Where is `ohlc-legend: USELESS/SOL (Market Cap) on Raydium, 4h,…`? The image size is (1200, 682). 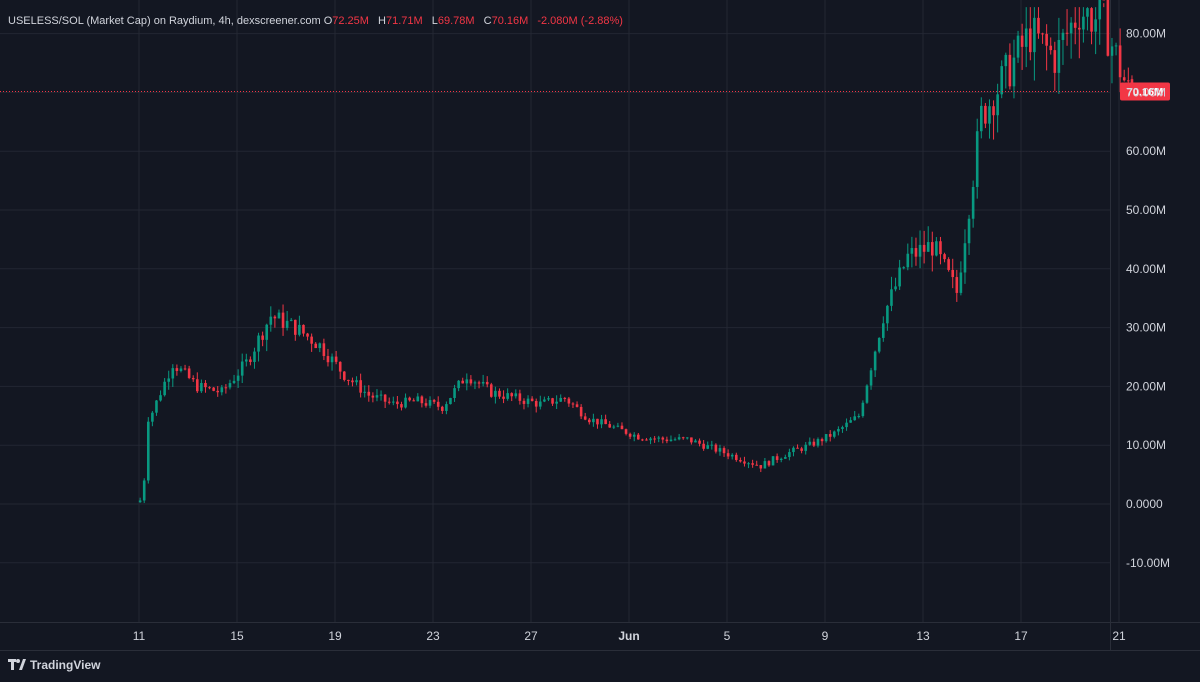 ohlc-legend: USELESS/SOL (Market Cap) on Raydium, 4h,… is located at coordinates (315, 21).